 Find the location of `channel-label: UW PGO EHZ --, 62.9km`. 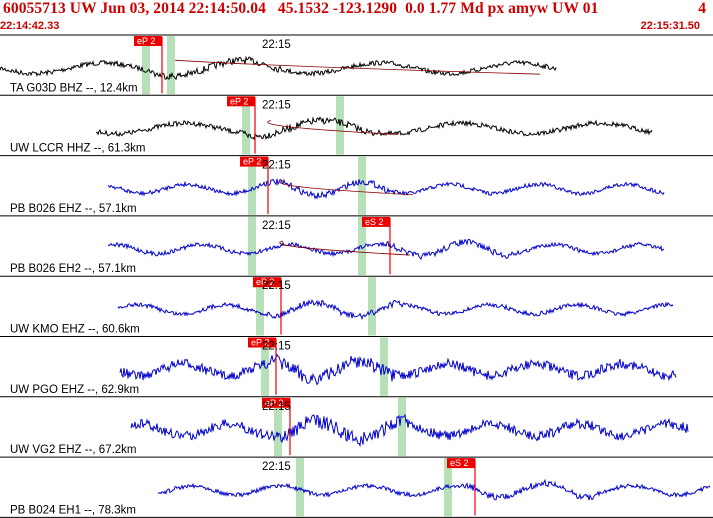

channel-label: UW PGO EHZ --, 62.9km is located at coordinates (74, 390).